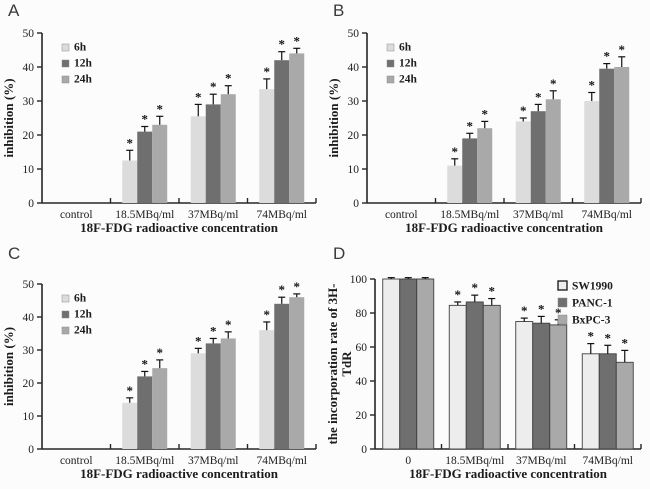 This screenshot has width=650, height=489. What do you see at coordinates (14, 10) in the screenshot?
I see `panel-a-label: A` at bounding box center [14, 10].